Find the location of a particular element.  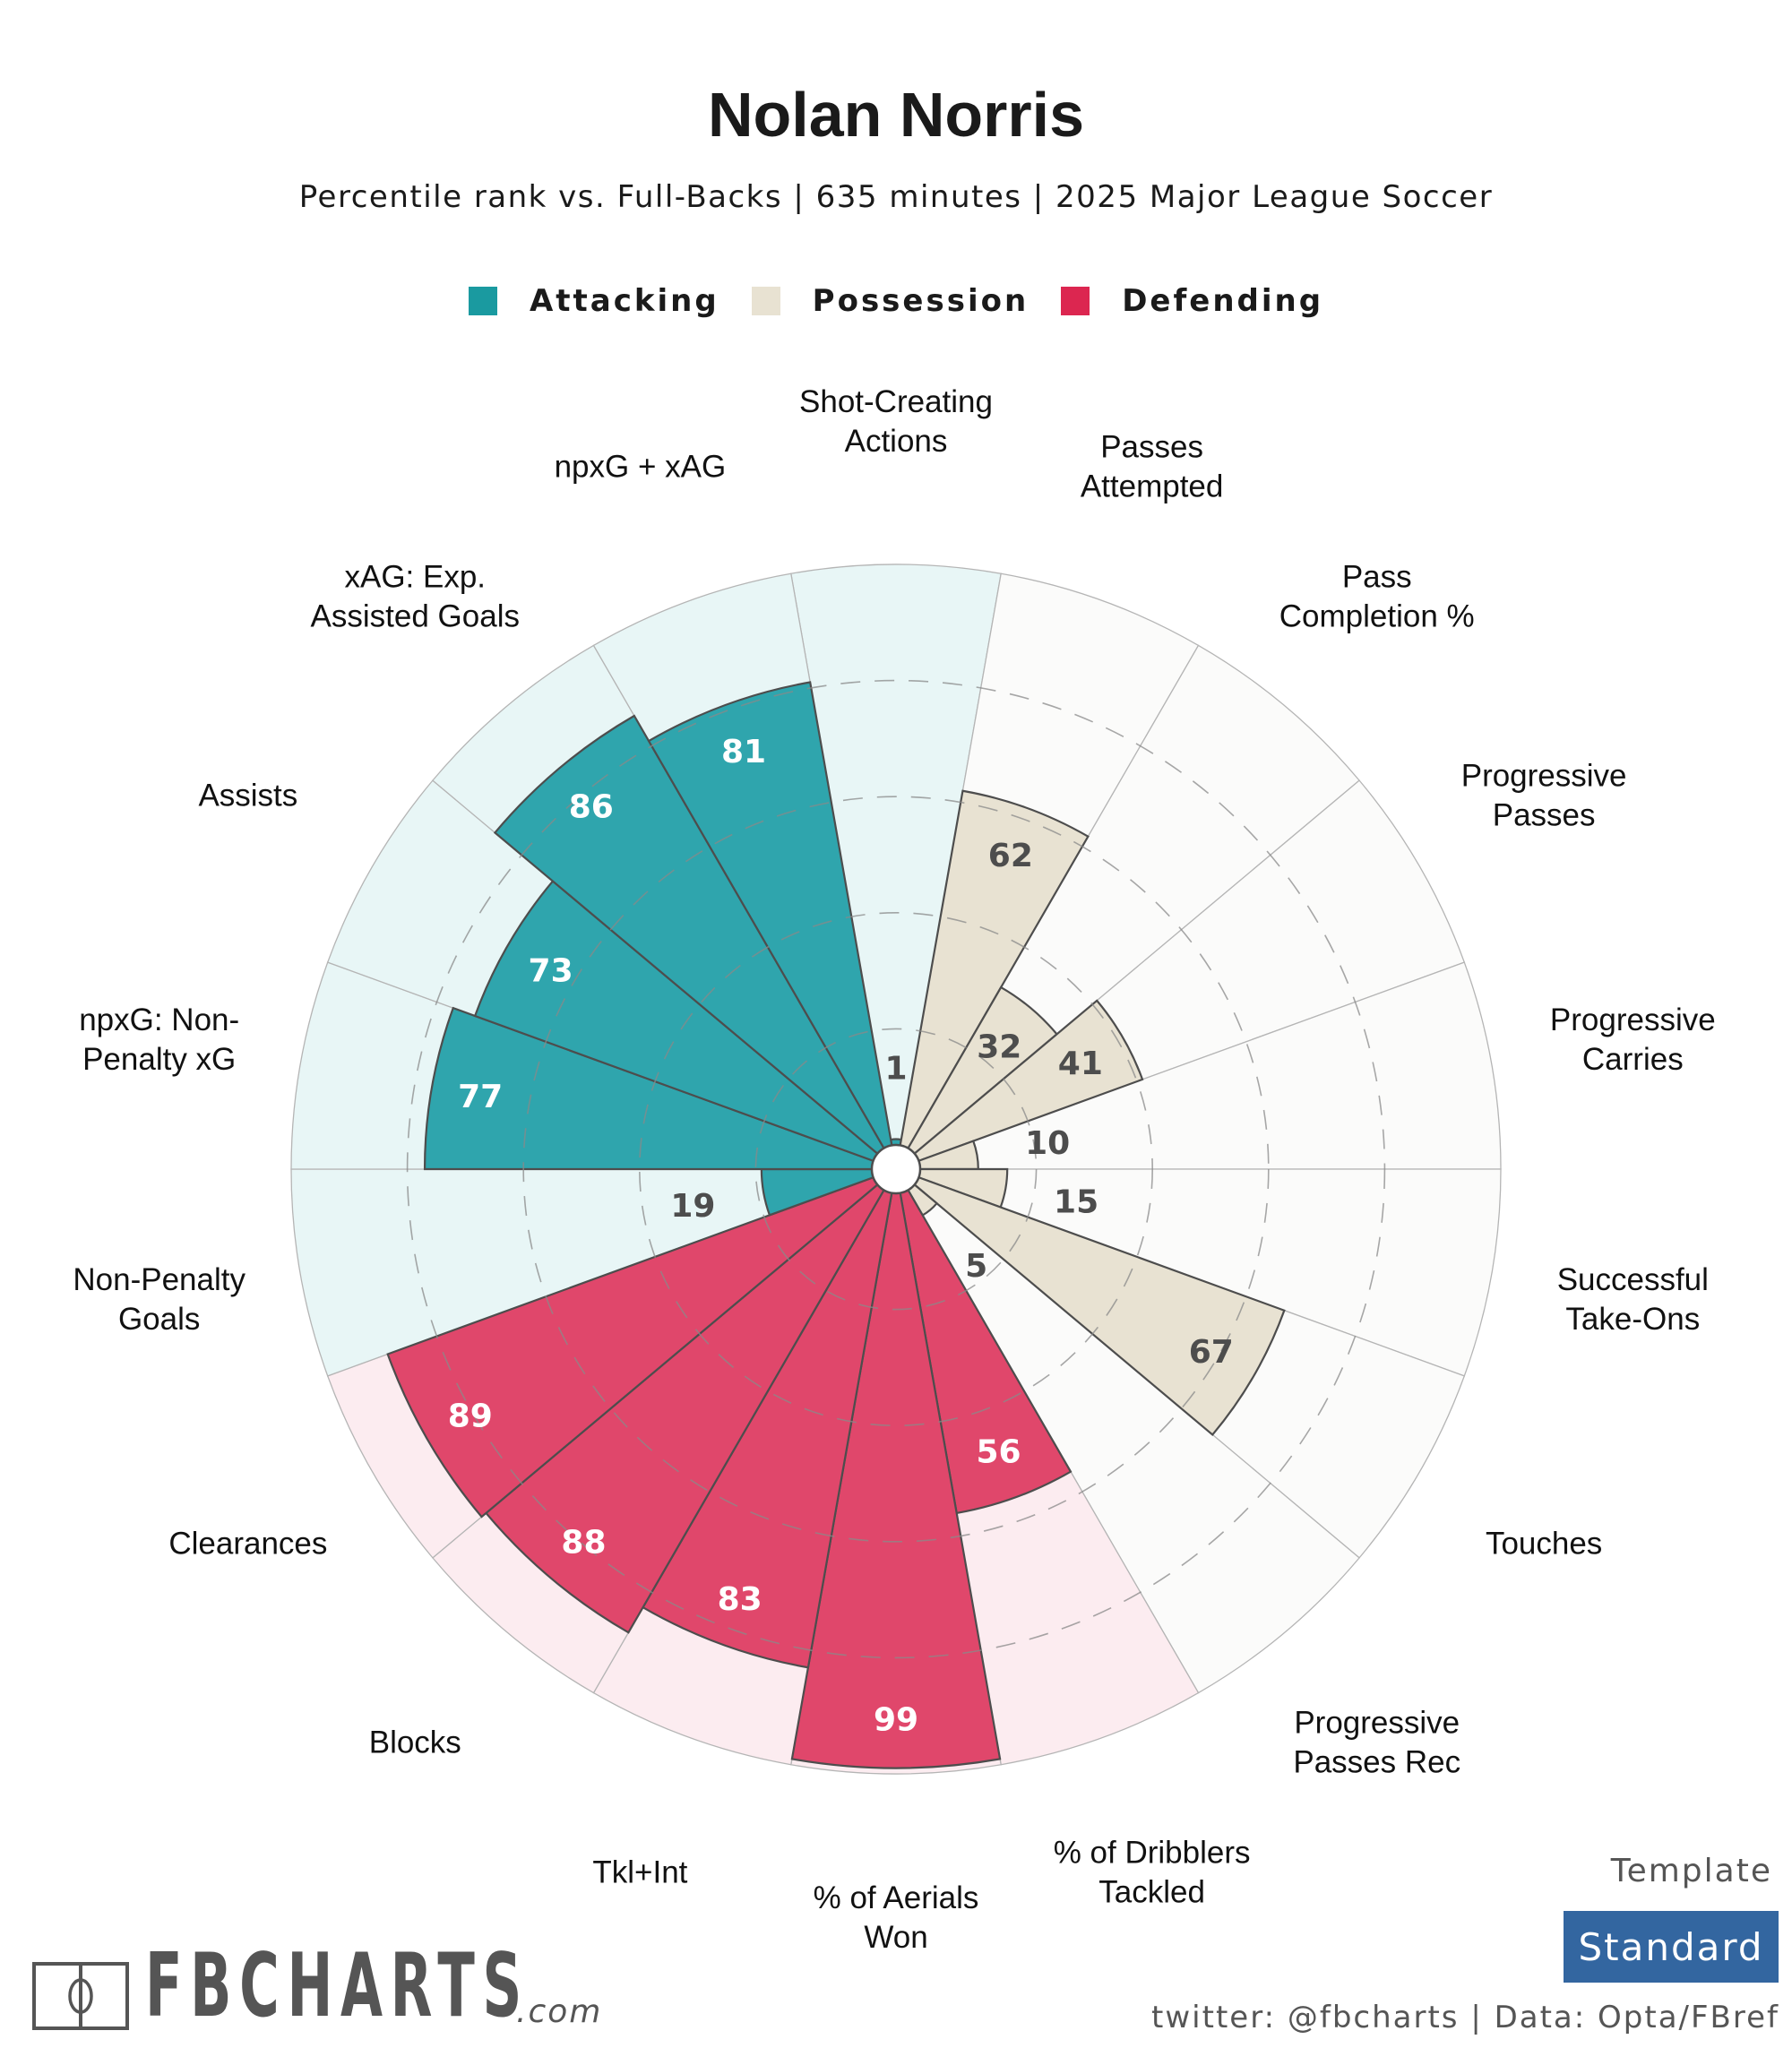

legend-label-possession: Possession is located at coordinates (921, 301).